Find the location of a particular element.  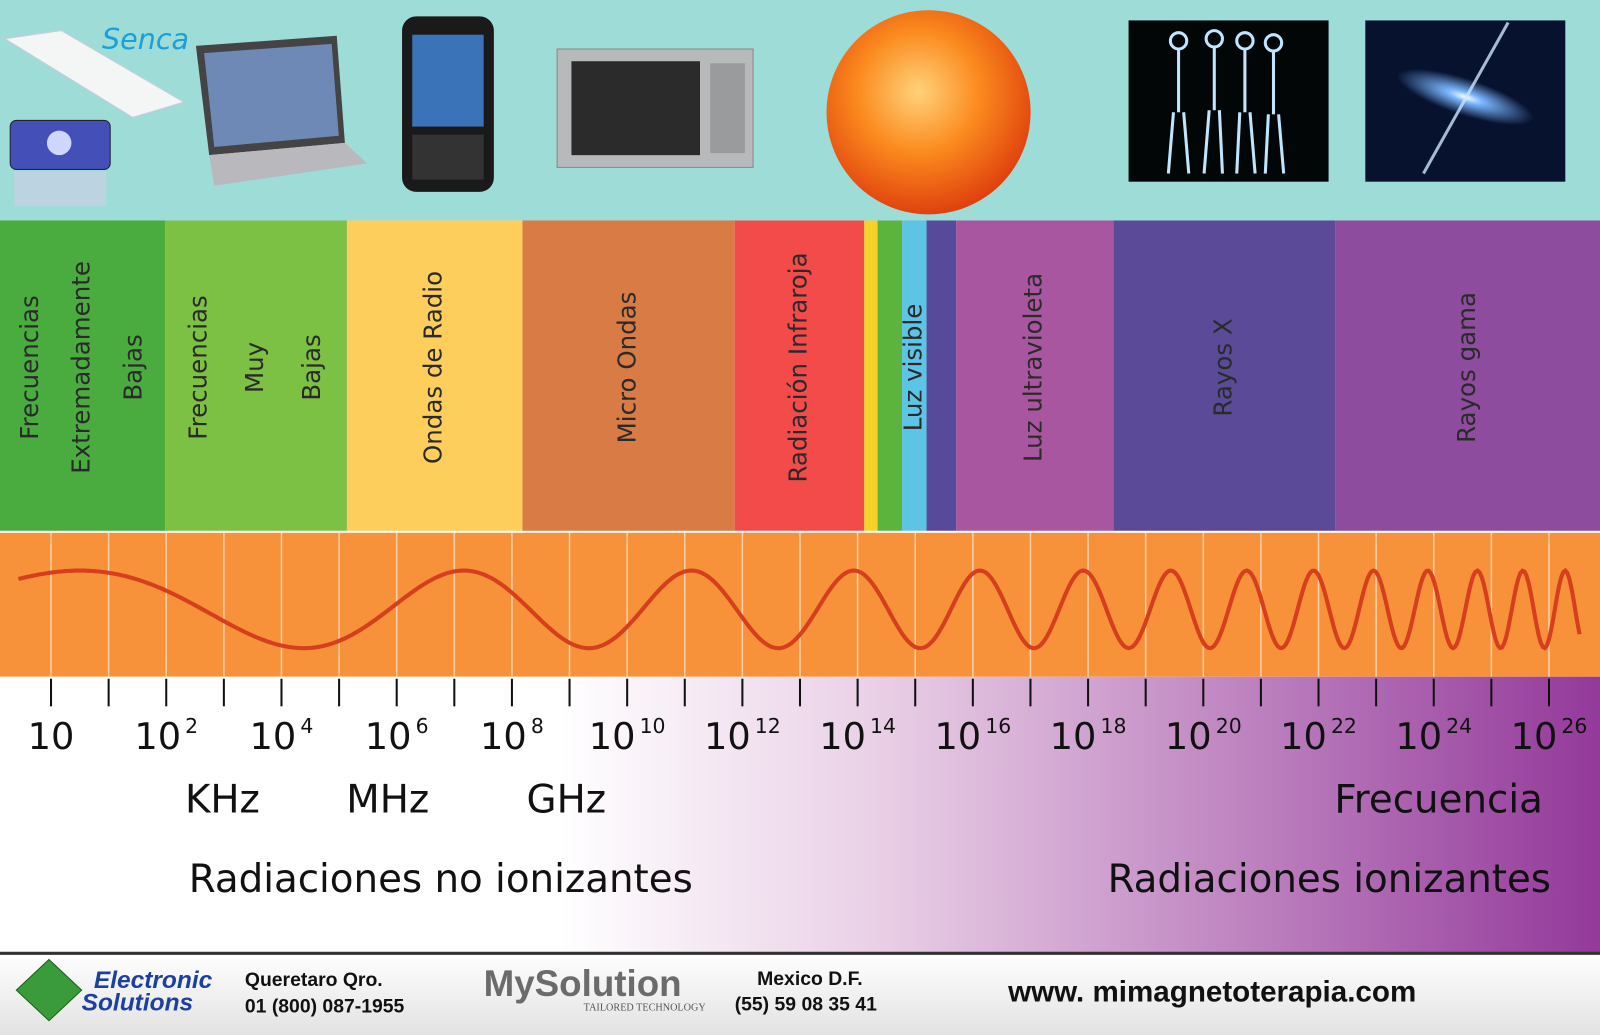

office-city: Queretaro Qro. is located at coordinates (314, 980).